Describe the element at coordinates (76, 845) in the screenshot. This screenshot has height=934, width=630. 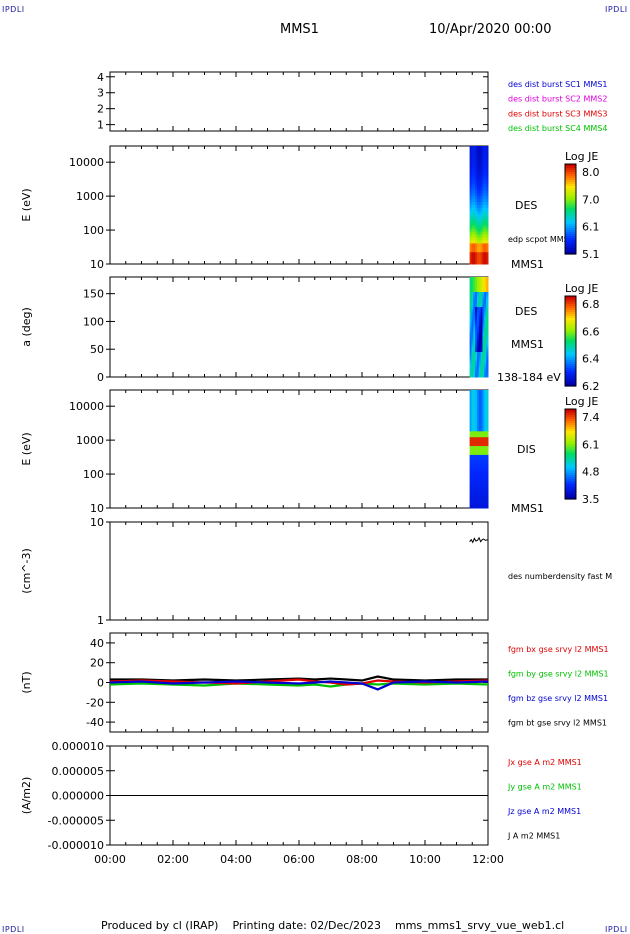
I see `y-tick-label: -0.000010` at that location.